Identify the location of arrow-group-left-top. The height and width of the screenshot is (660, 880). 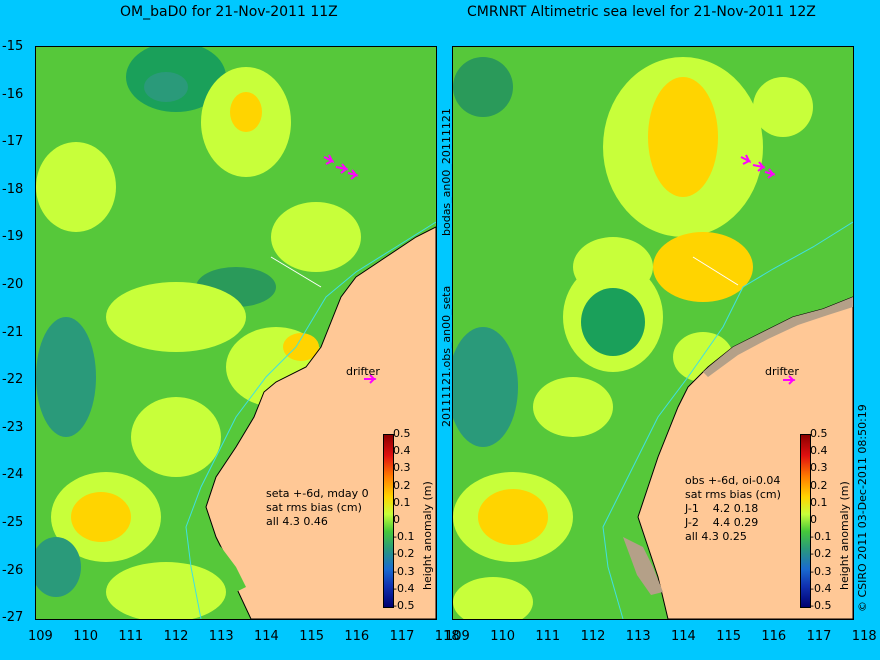
(341, 167).